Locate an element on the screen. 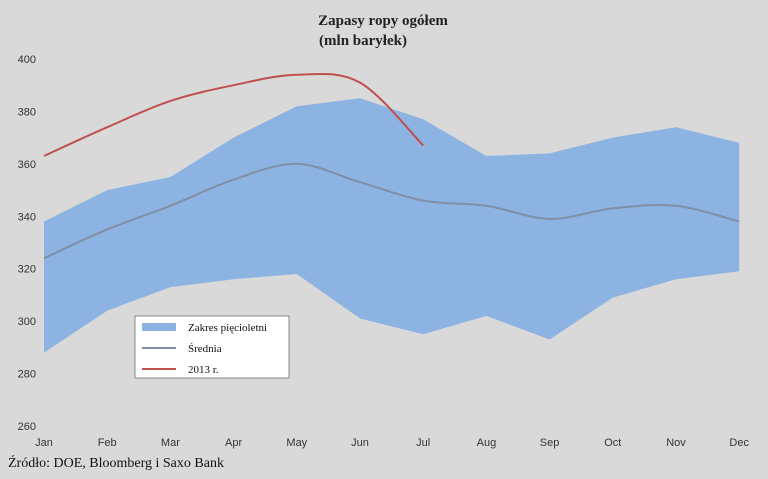 The image size is (768, 479). legend-label-2013: 2013 r. is located at coordinates (203, 370).